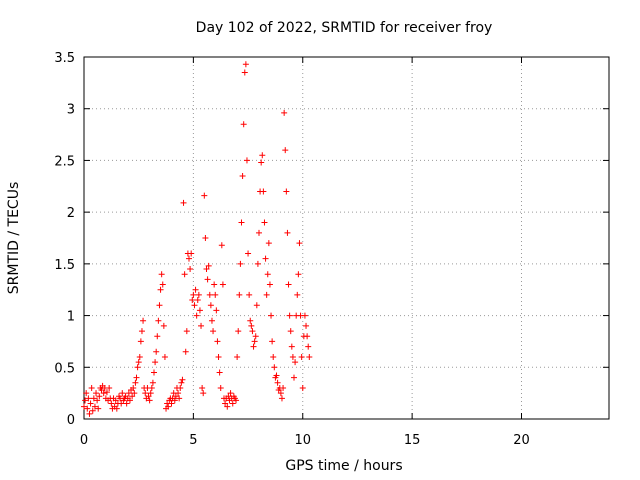 The height and width of the screenshot is (480, 640). I want to click on x-tick-label: 20, so click(521, 440).